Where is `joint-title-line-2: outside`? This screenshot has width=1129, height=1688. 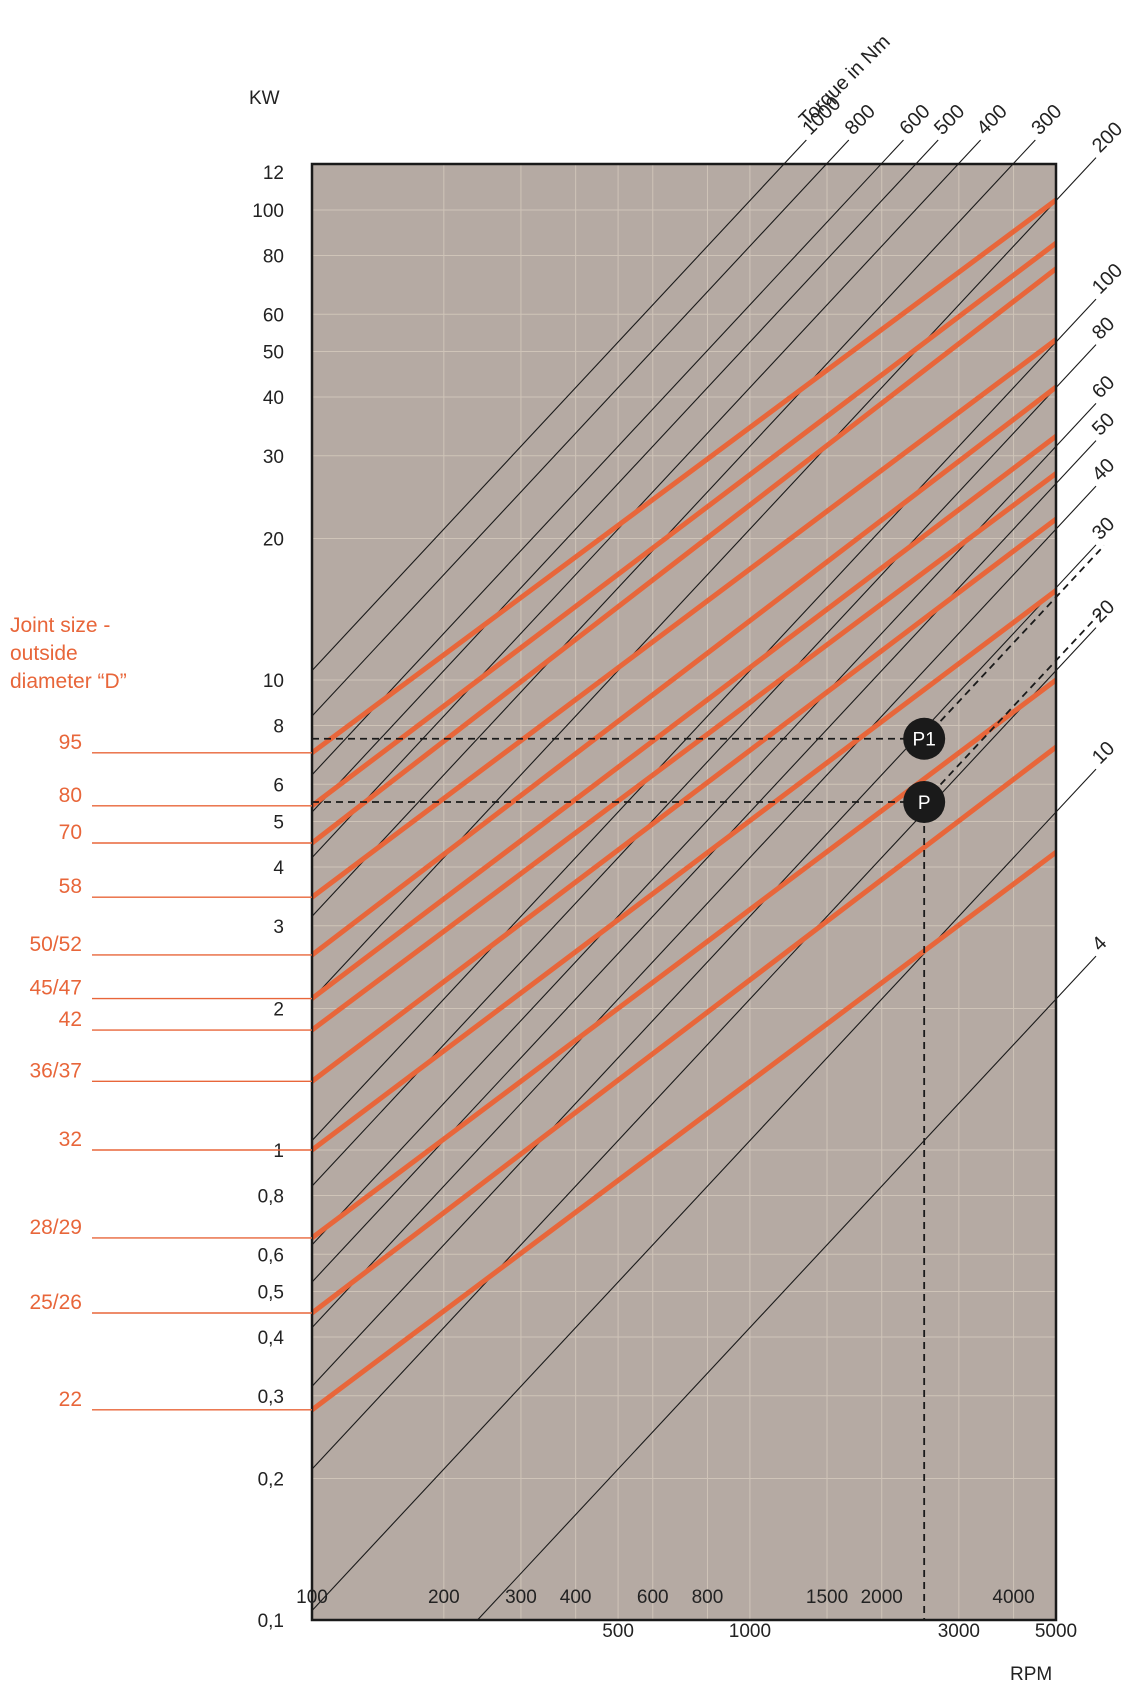
joint-title-line-2: outside is located at coordinates (44, 653).